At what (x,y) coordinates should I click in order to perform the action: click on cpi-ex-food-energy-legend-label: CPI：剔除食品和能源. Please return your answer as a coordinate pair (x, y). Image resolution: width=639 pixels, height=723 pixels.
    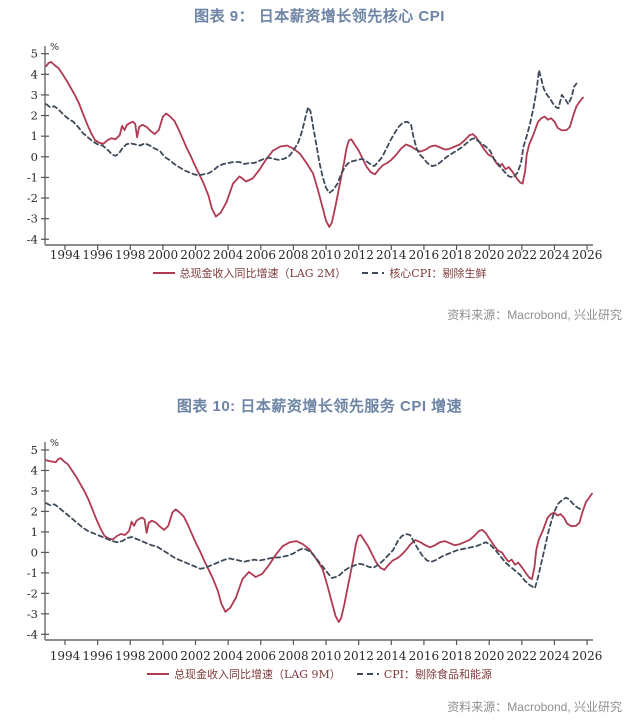
    Looking at the image, I should click on (437, 674).